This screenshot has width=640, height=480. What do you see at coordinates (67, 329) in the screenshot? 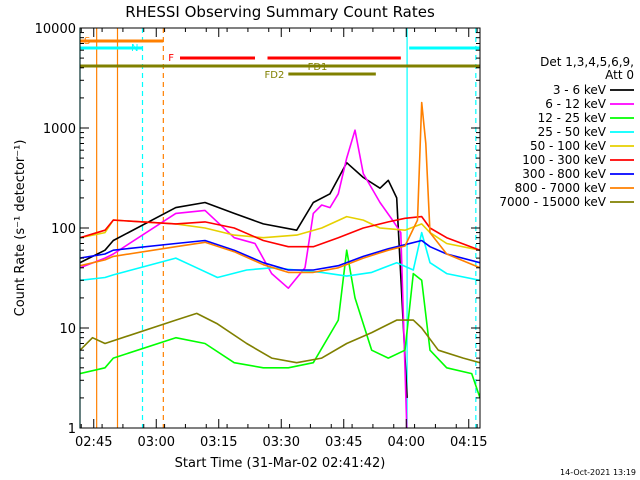
I see `y-tick-label: 10` at bounding box center [67, 329].